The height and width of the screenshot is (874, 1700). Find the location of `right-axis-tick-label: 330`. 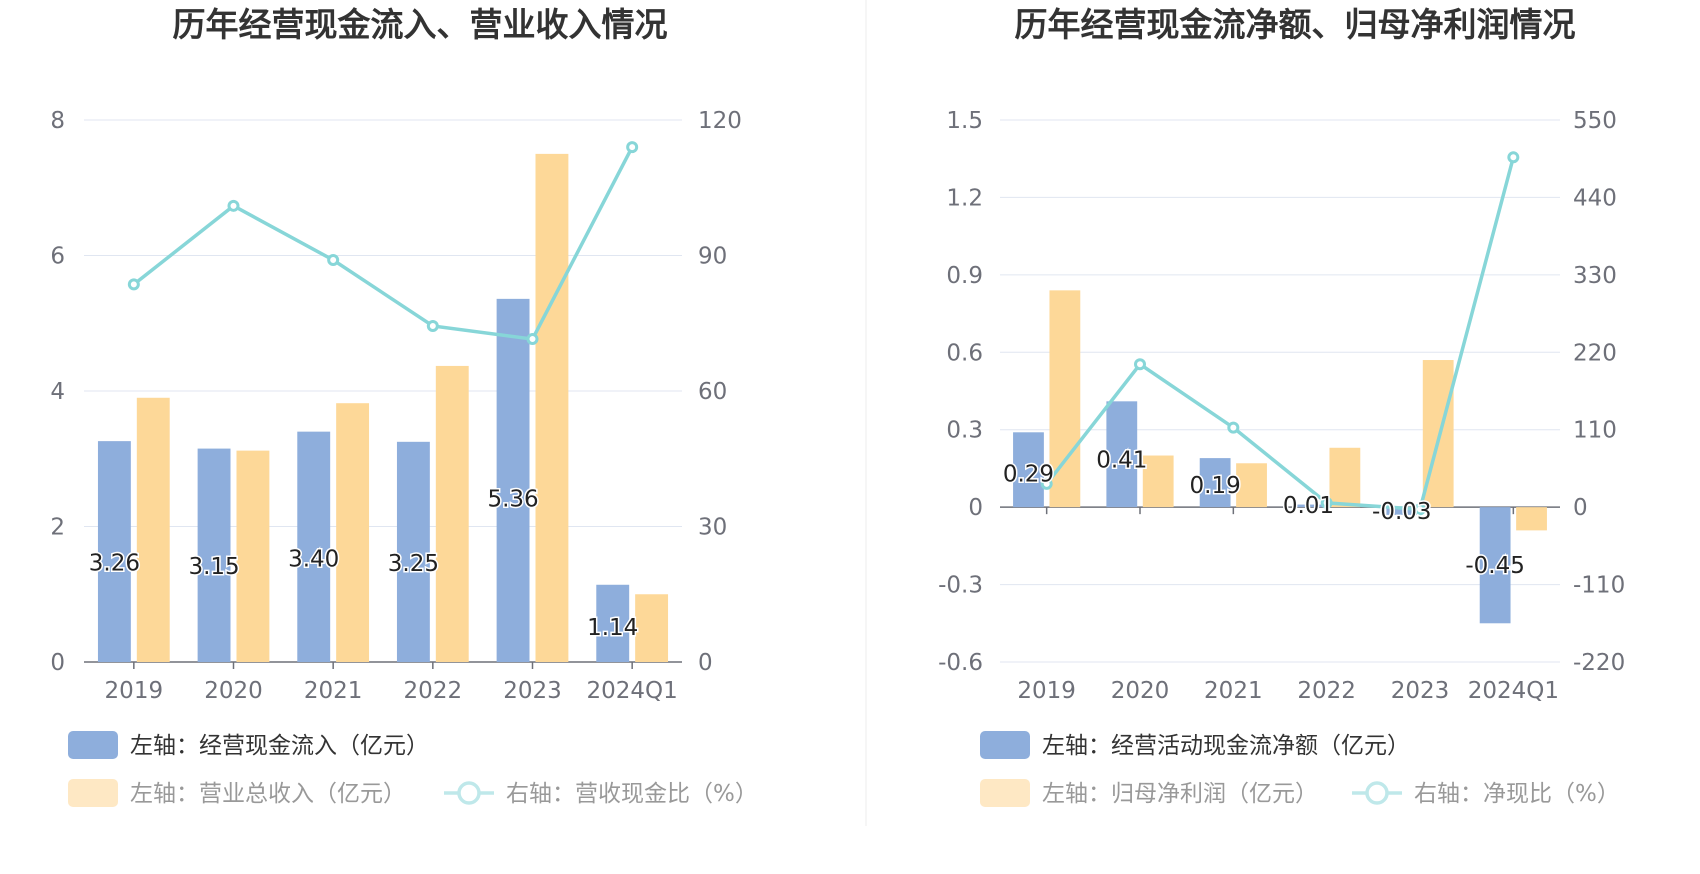

right-axis-tick-label: 330 is located at coordinates (1595, 276).